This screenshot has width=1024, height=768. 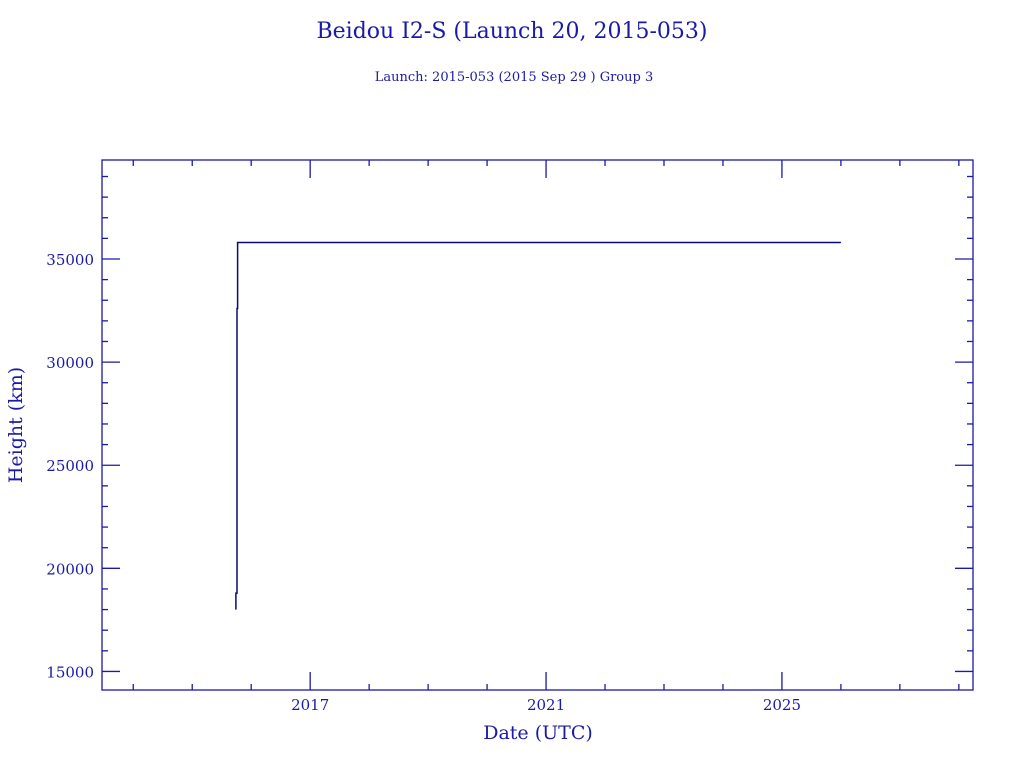 What do you see at coordinates (511, 31) in the screenshot?
I see `chart-title: Beidou I2-S (Launch 20, 2015-053)` at bounding box center [511, 31].